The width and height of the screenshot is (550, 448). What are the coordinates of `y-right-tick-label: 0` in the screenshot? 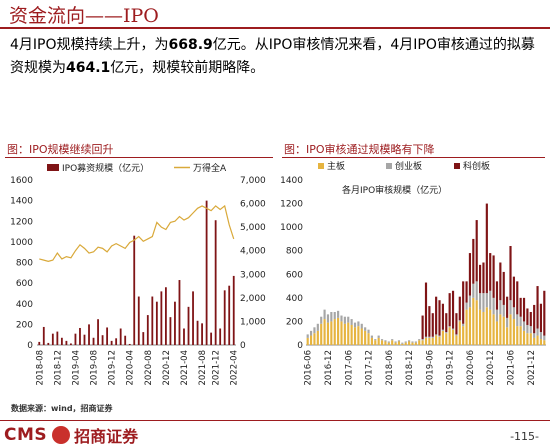 It's located at (243, 346).